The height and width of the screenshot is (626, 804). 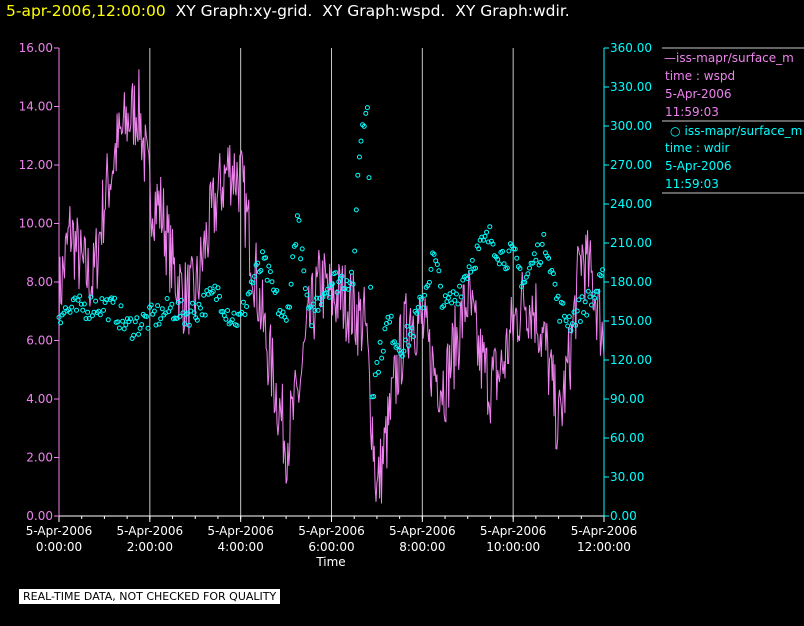 I want to click on legend-wdir-name: ○ iss-mapr/surface_m, so click(x=736, y=131).